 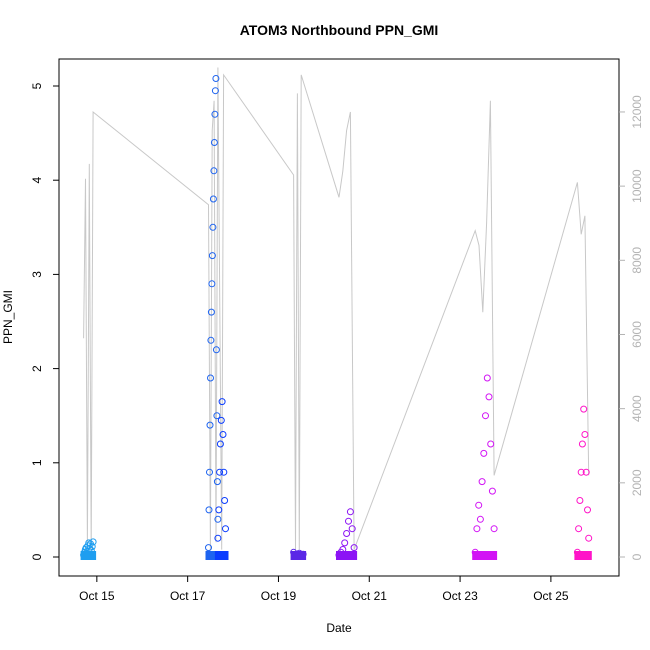 What do you see at coordinates (637, 556) in the screenshot?
I see `y2-tick-label: 0` at bounding box center [637, 556].